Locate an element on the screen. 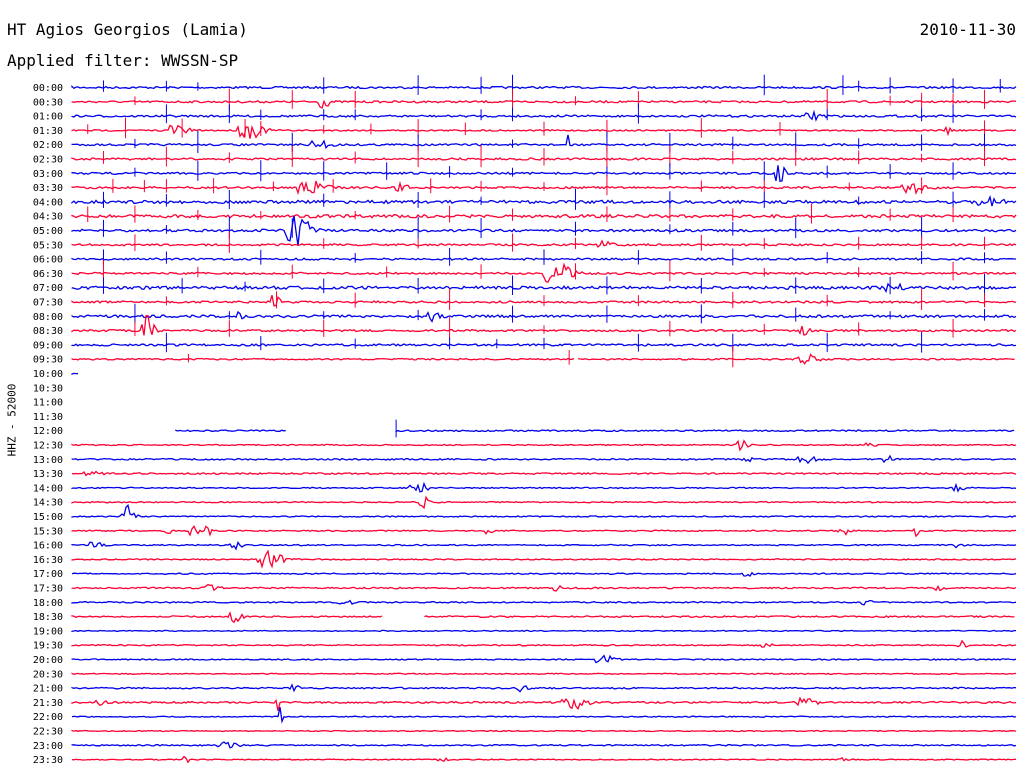 The height and width of the screenshot is (780, 1024). row-label: 22:30 is located at coordinates (48, 732).